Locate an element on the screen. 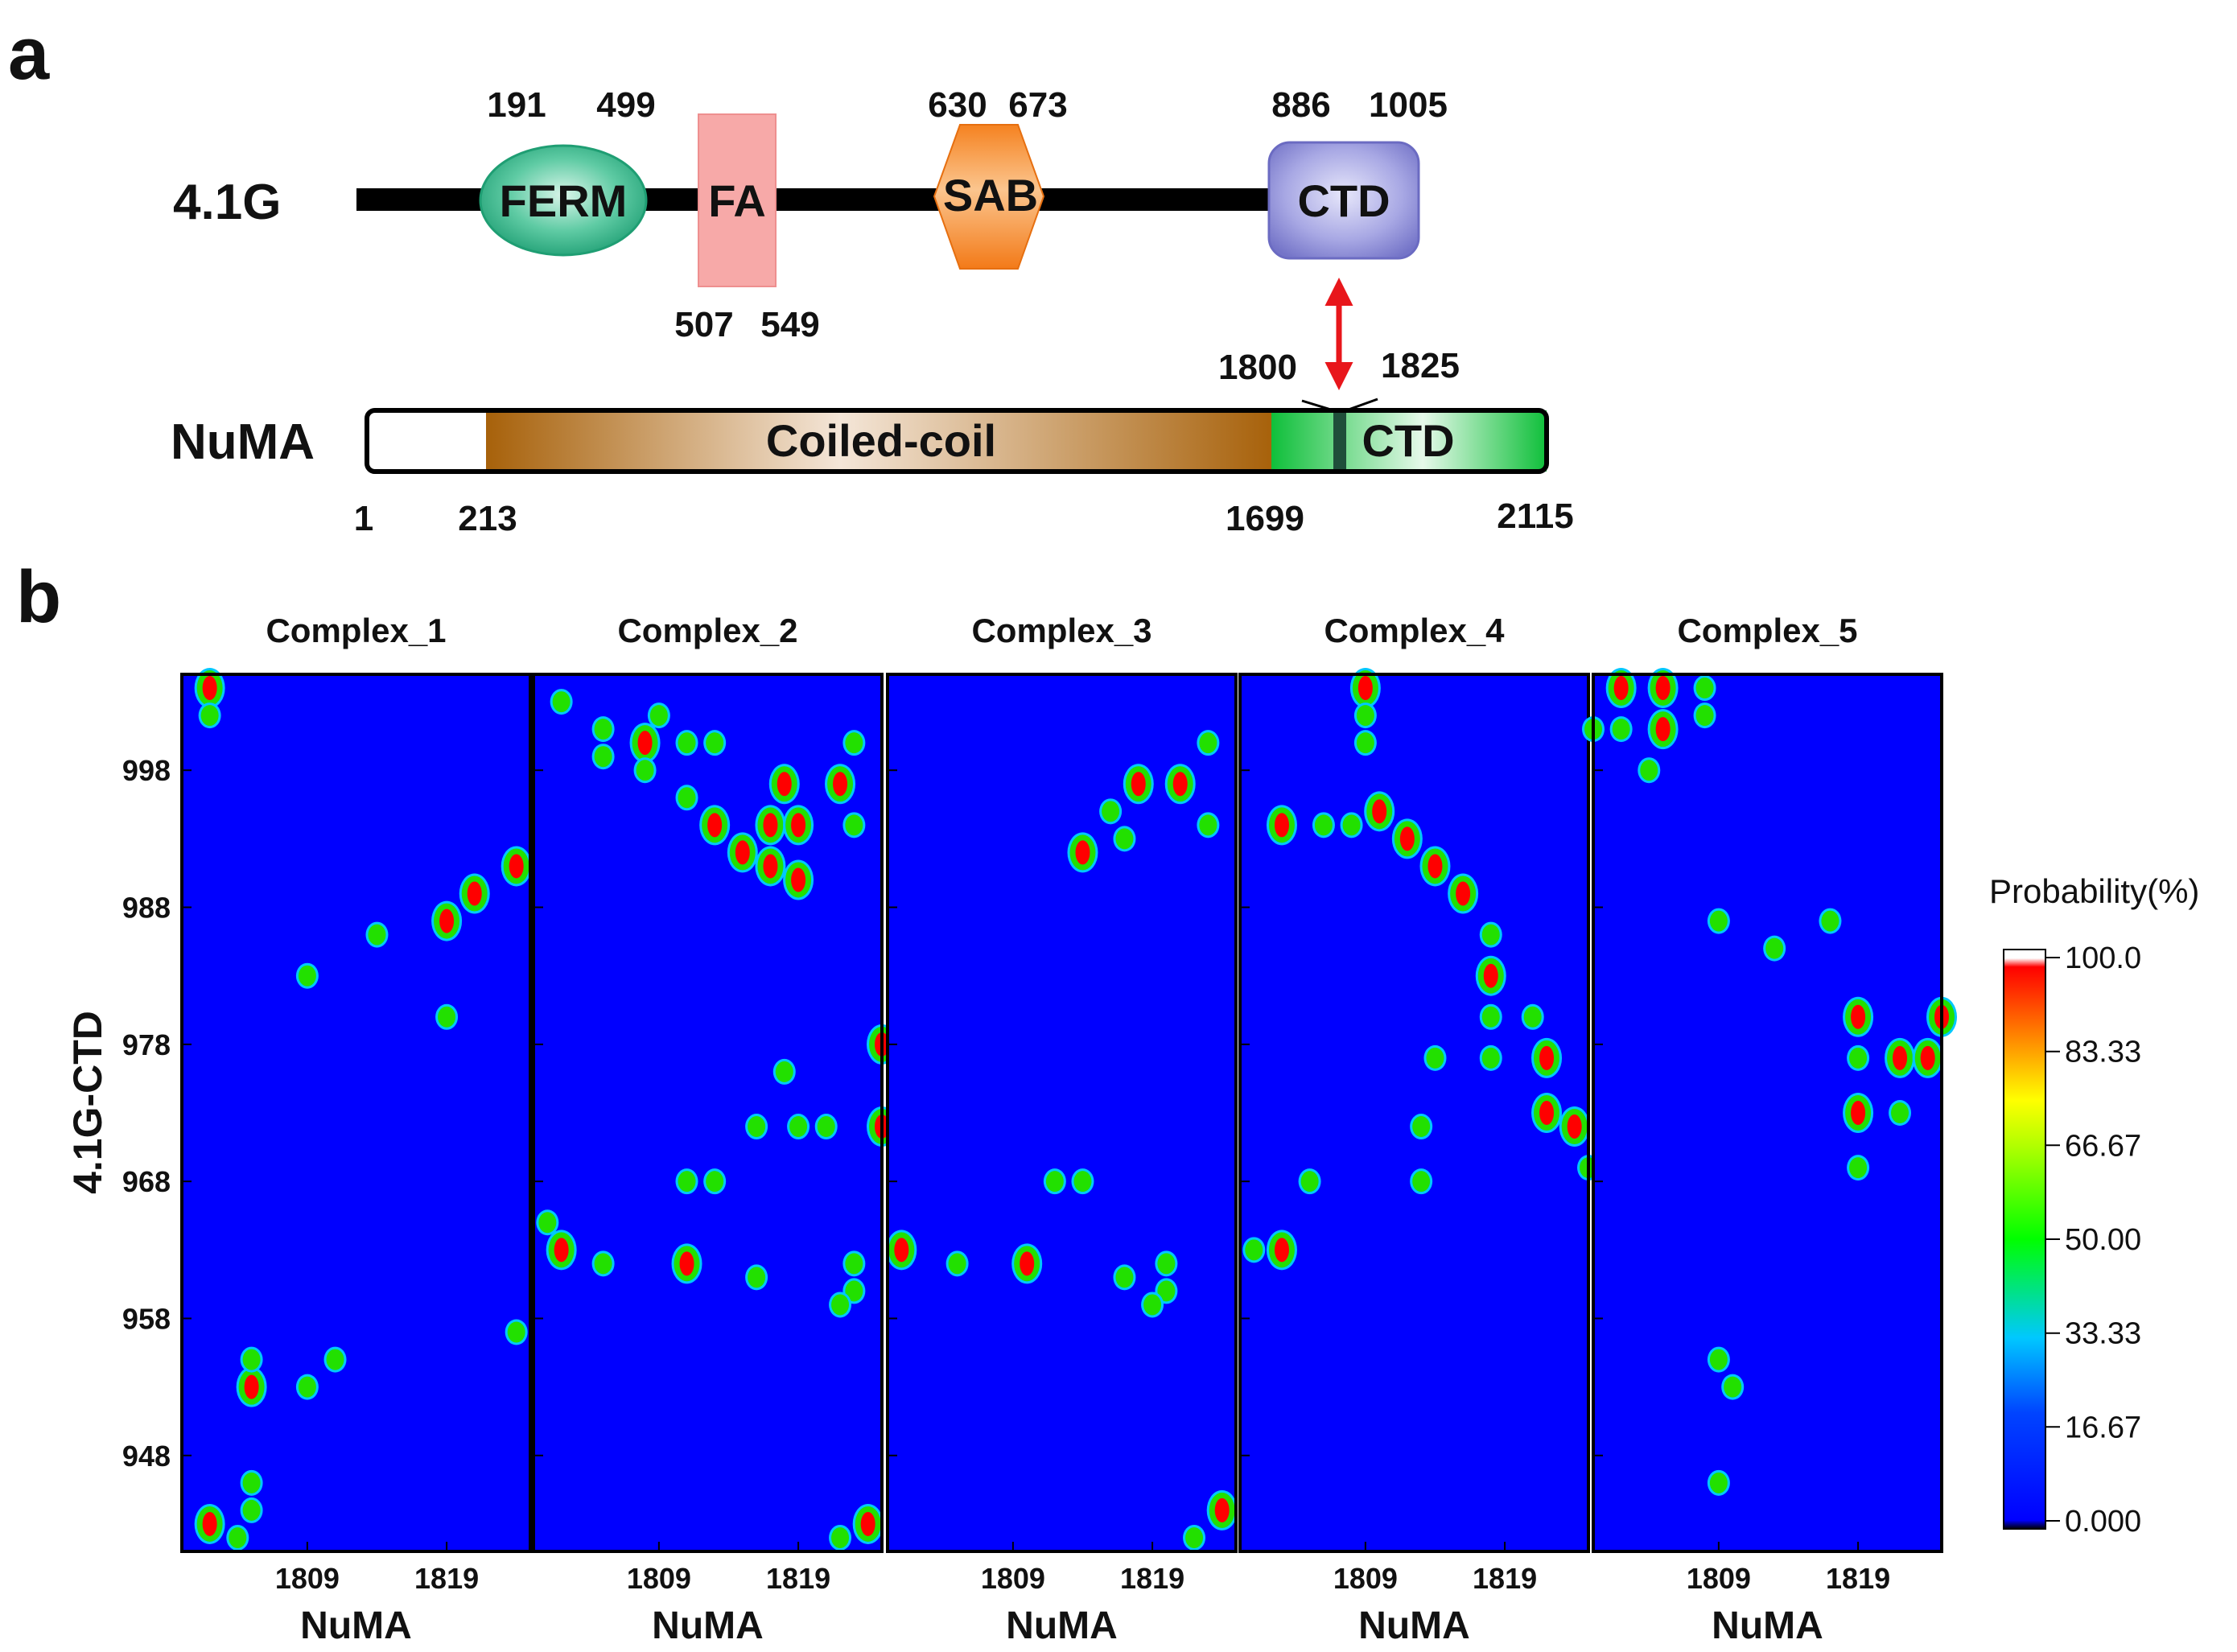 This screenshot has height=1652, width=2237. sab-start: 630 is located at coordinates (957, 105).